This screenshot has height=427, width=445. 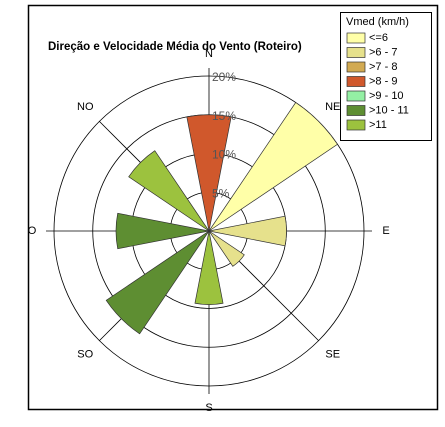 I want to click on legend-label: >7 - 8, so click(x=383, y=67).